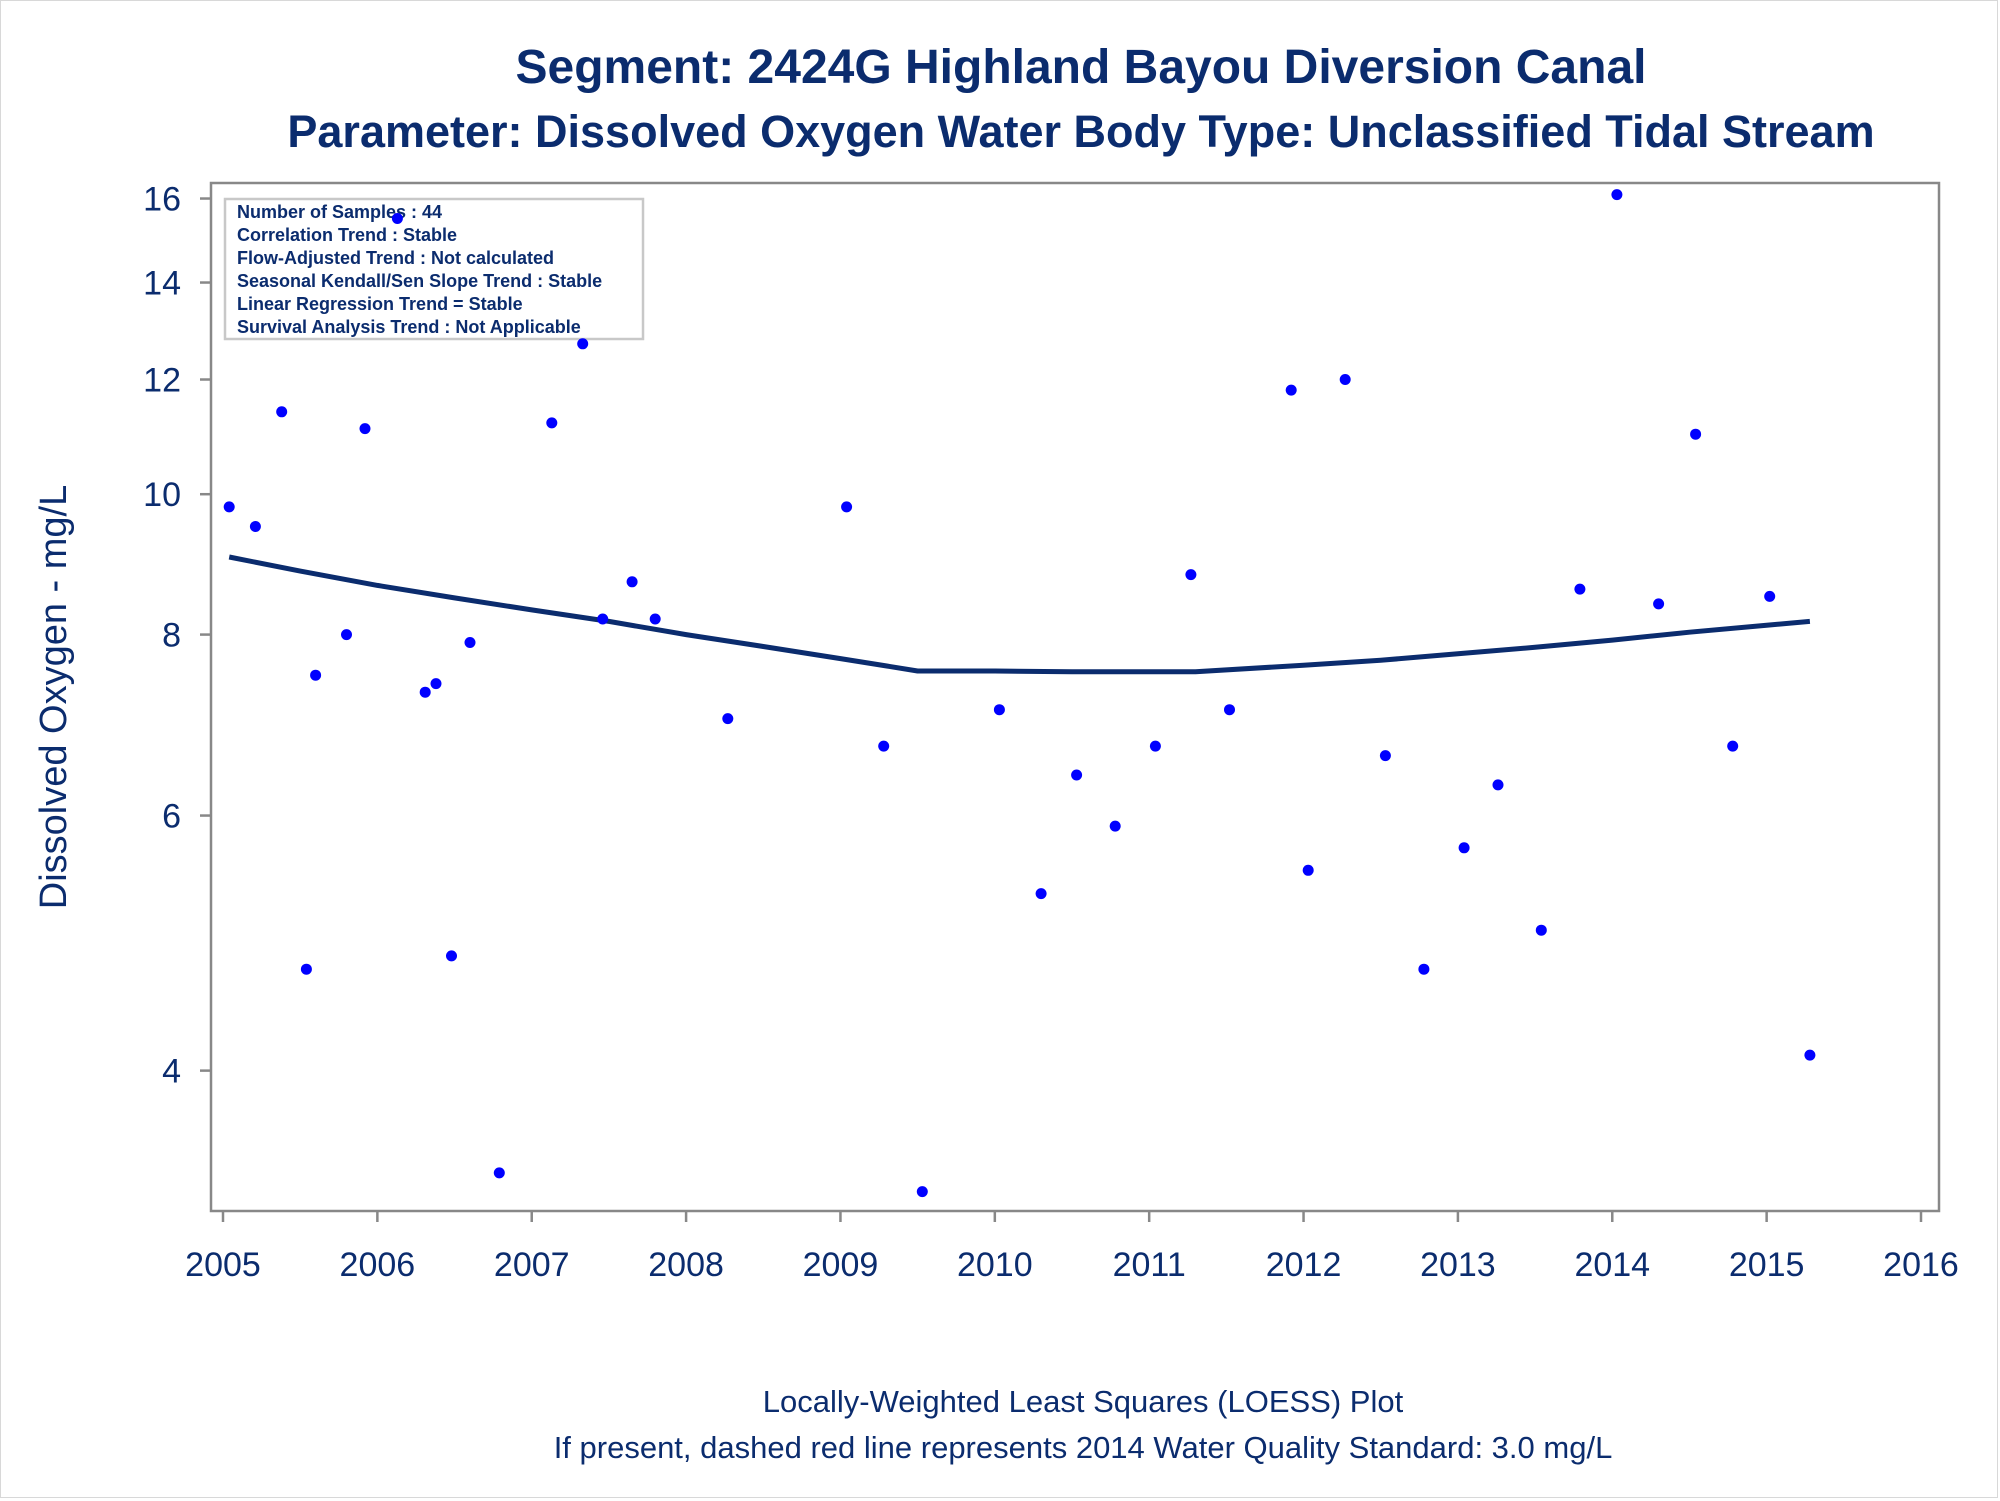 This screenshot has height=1501, width=2000. What do you see at coordinates (1612, 1265) in the screenshot?
I see `x-tick-label: 2014` at bounding box center [1612, 1265].